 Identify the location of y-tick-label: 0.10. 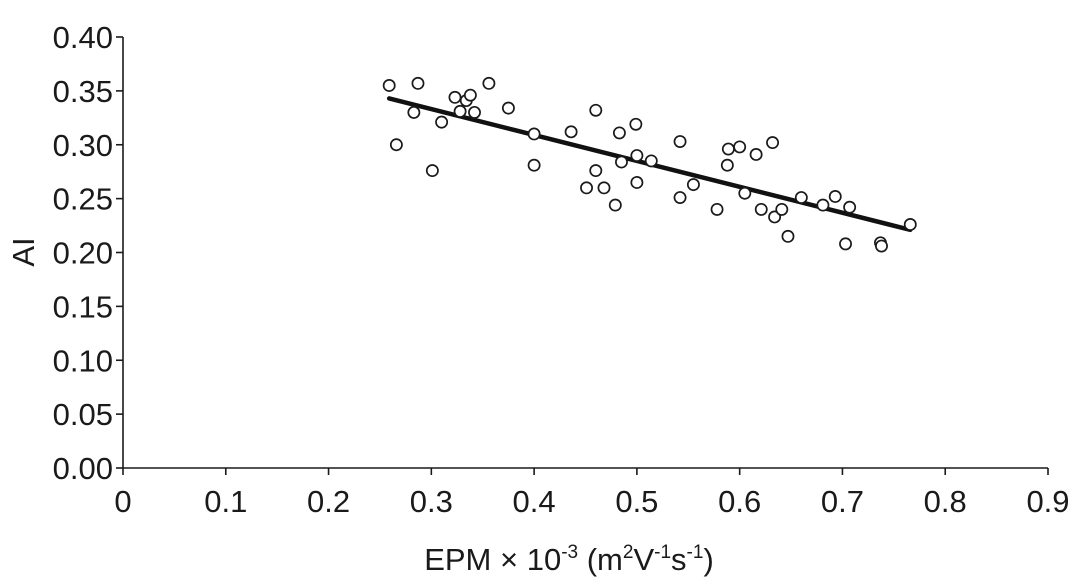
(83, 360).